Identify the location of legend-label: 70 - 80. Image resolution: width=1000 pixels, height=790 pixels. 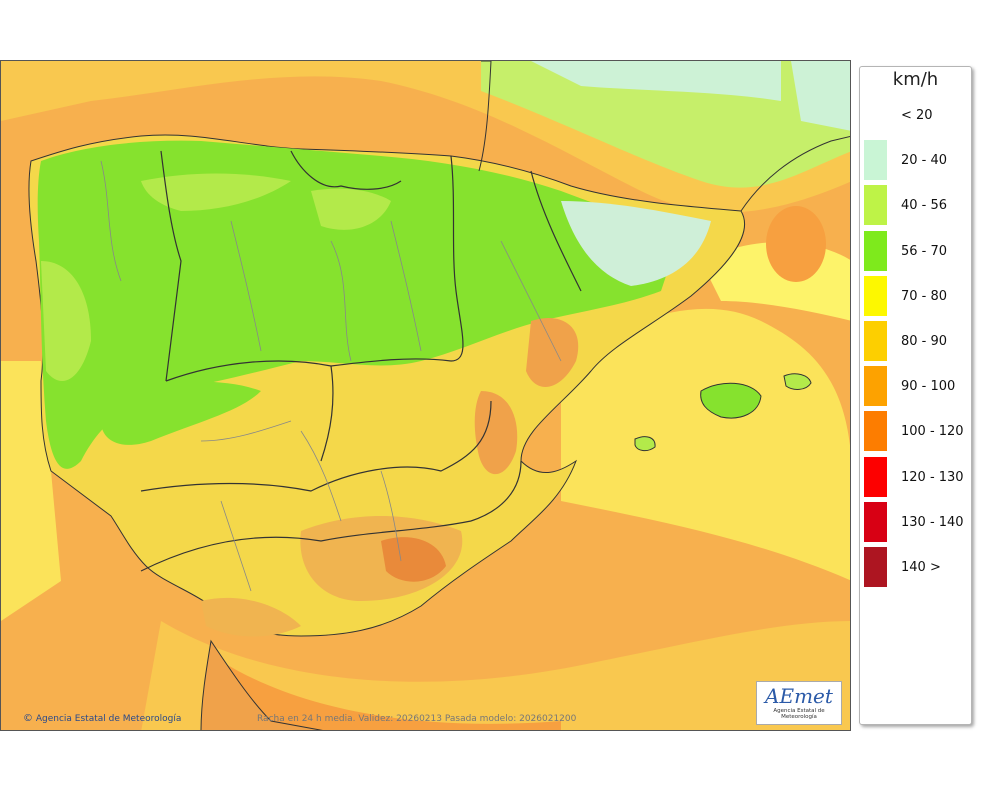
(924, 296).